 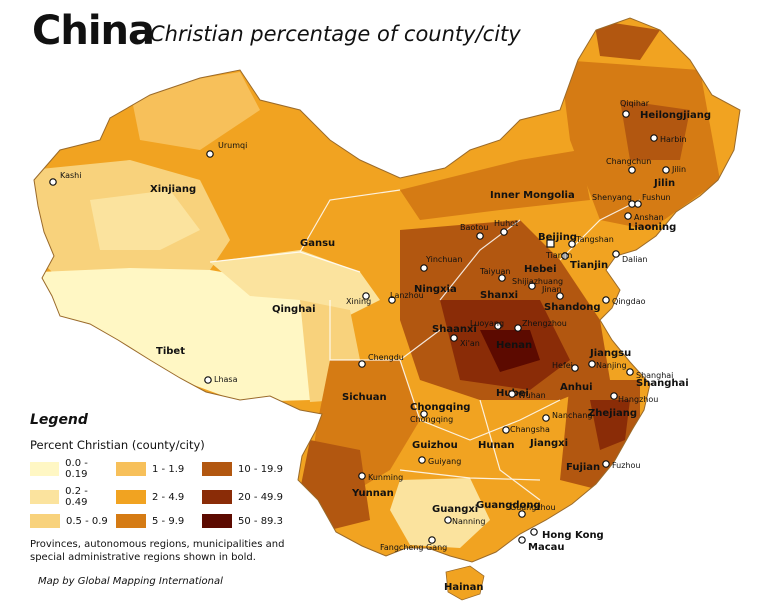 I want to click on city-label: Luoyang, so click(x=487, y=323).